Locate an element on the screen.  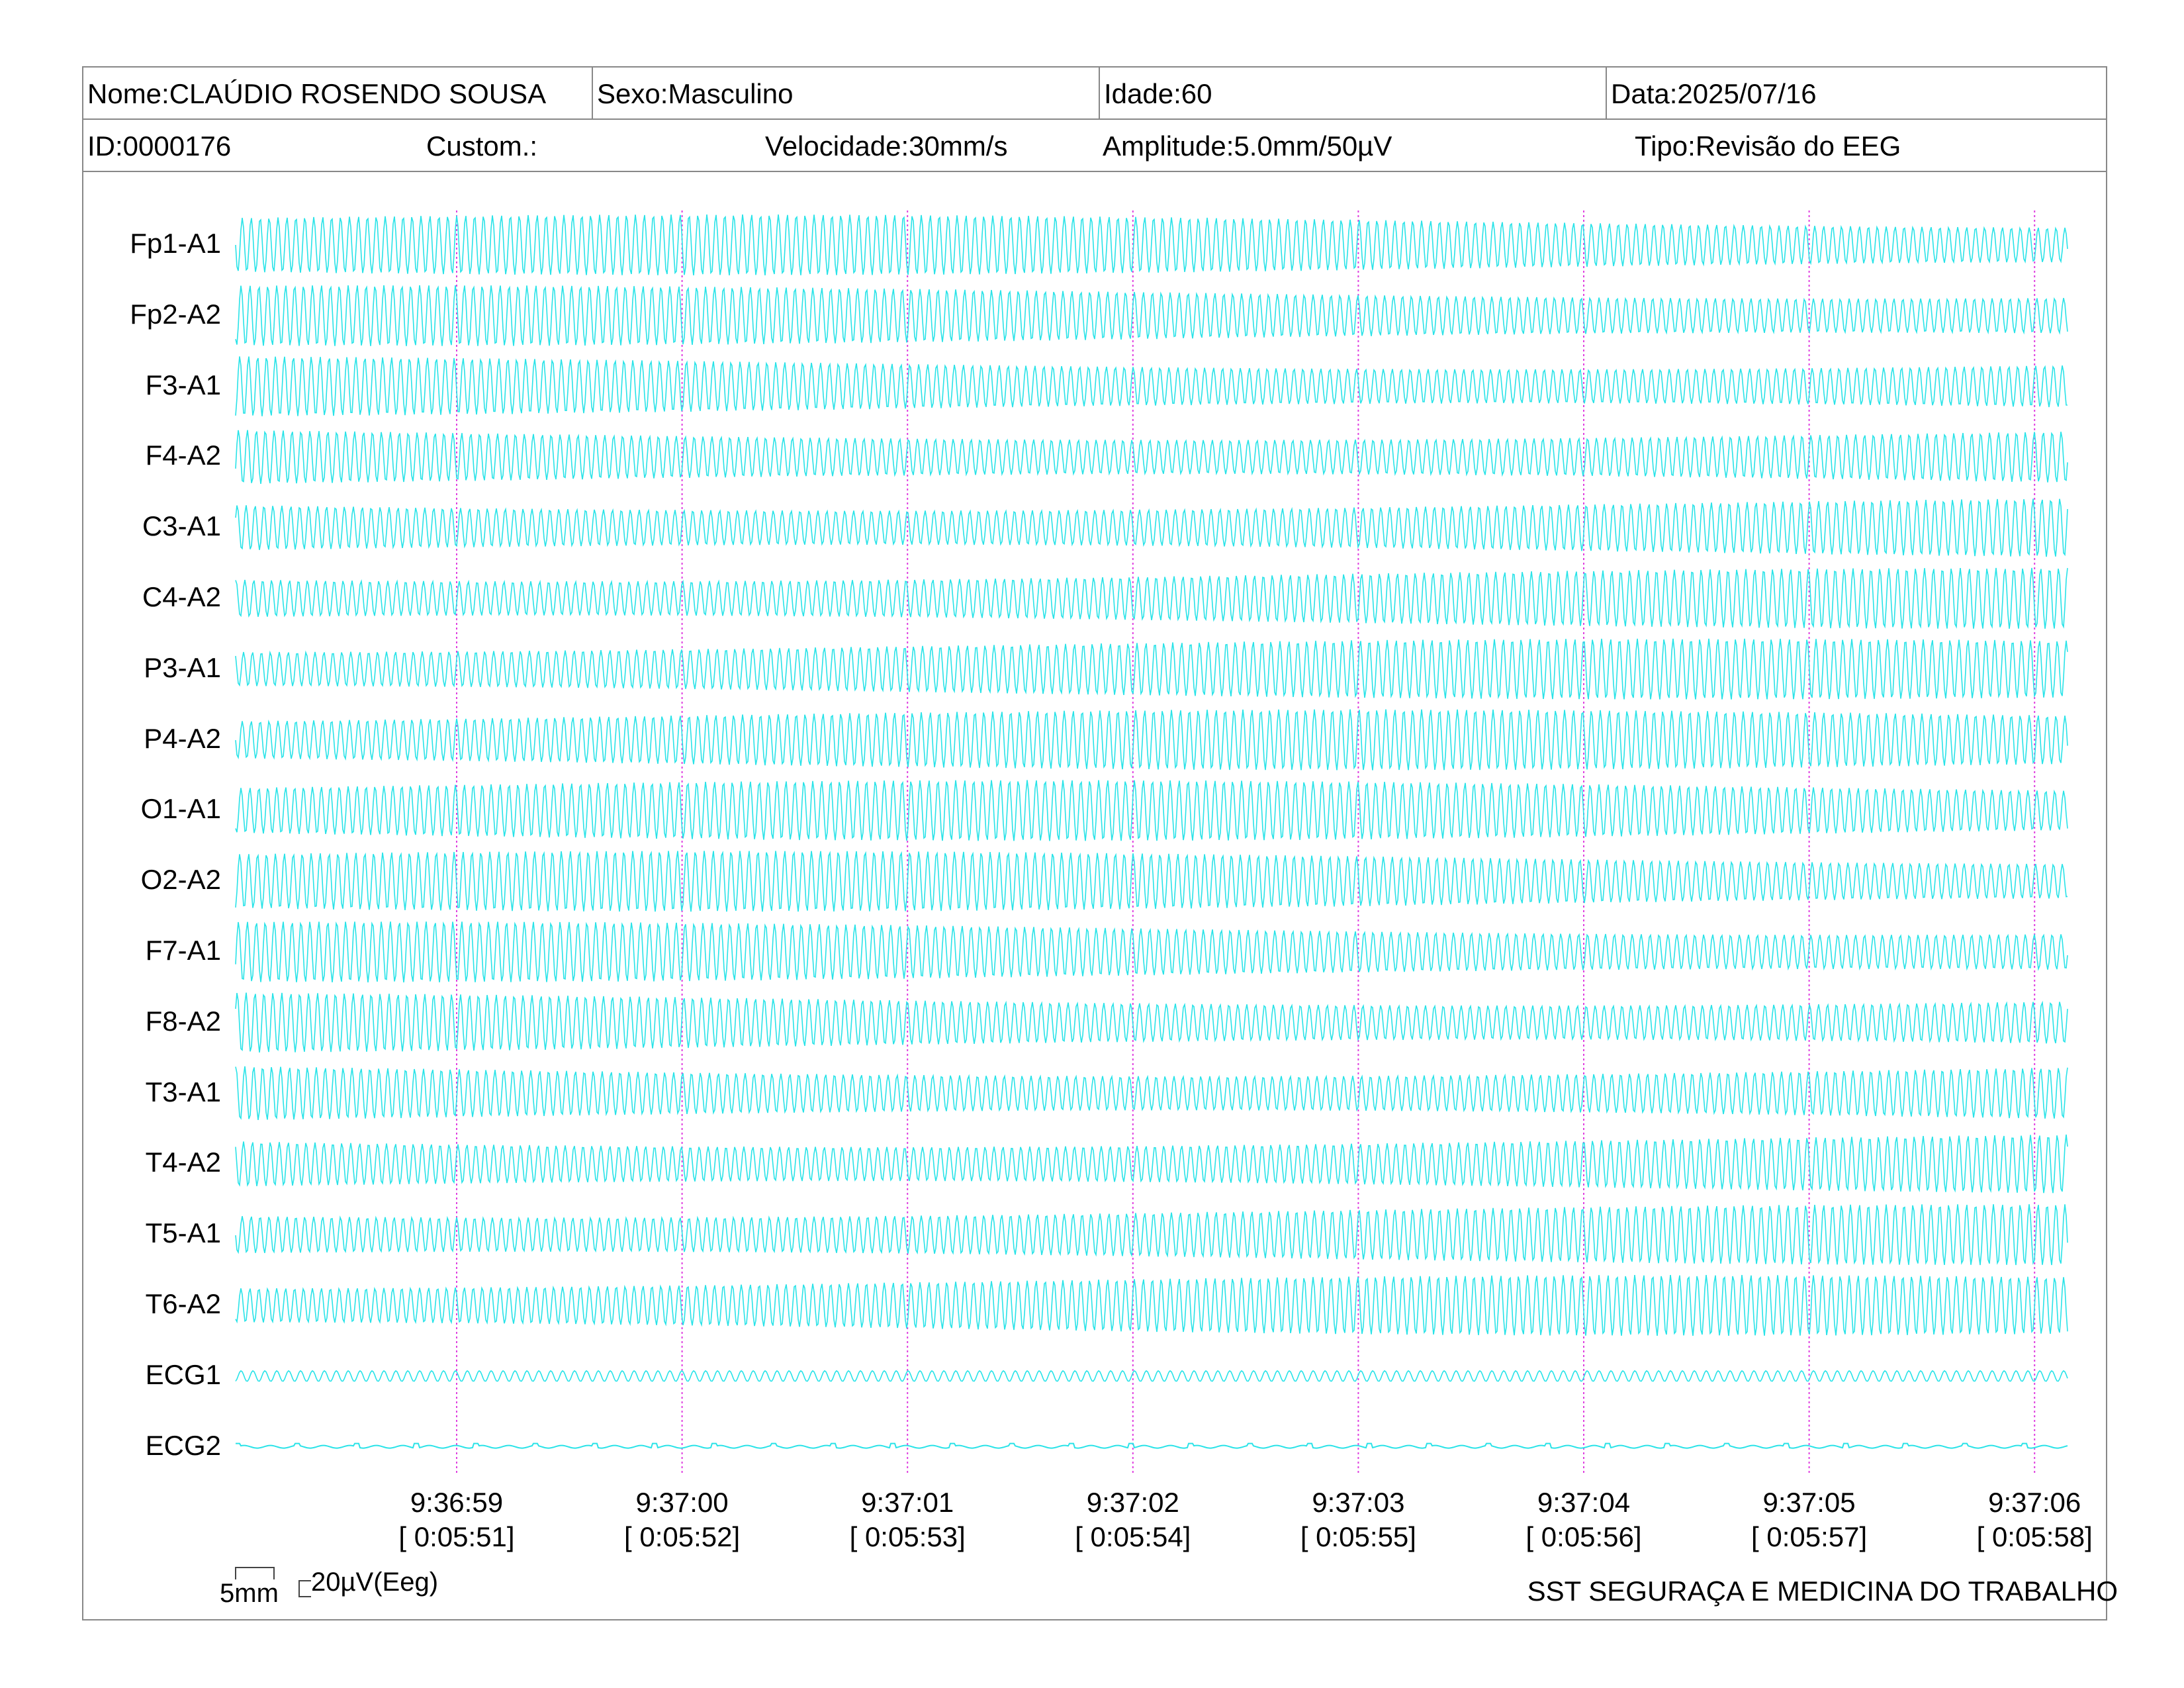
trace-p3-a1 is located at coordinates (1151, 669).